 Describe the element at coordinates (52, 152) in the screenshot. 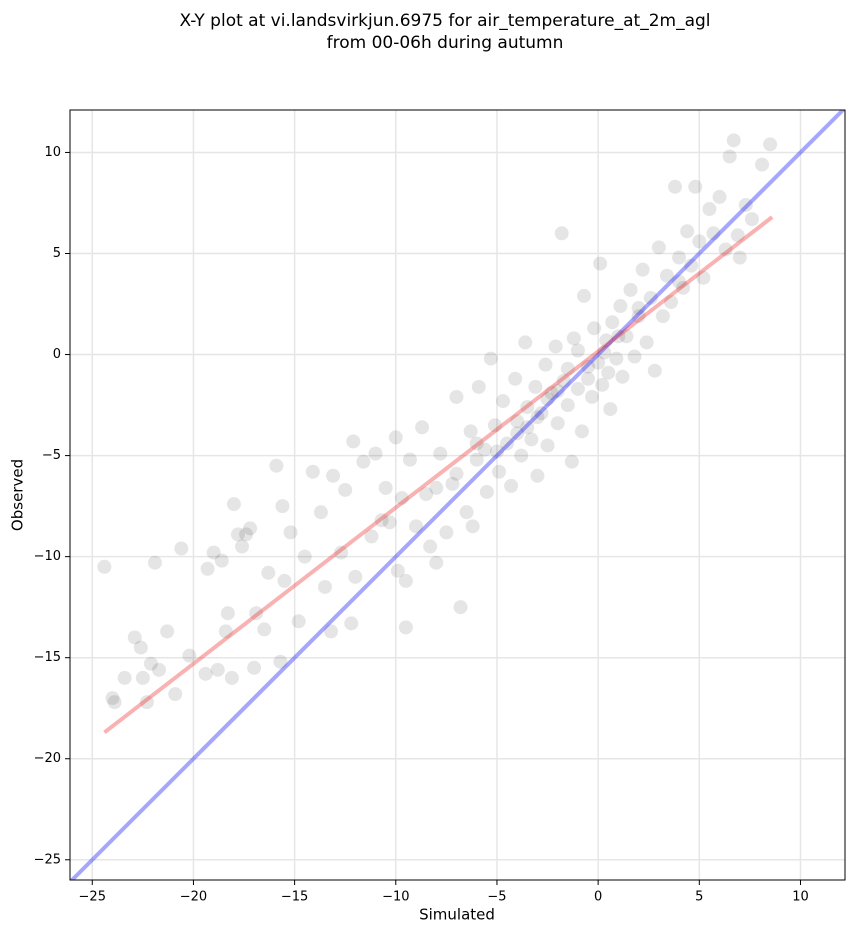

I see `y-tick-label: 10` at that location.